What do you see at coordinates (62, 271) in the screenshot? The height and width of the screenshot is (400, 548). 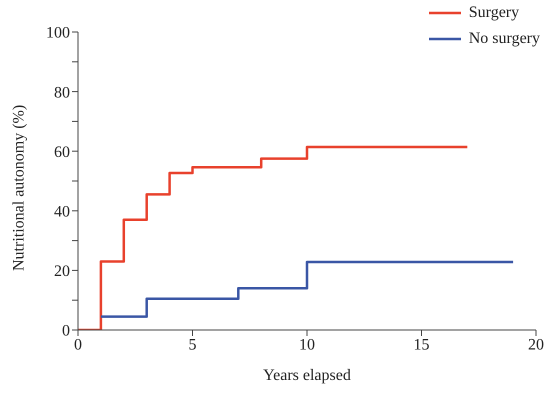 I see `y-tick-label: 20` at bounding box center [62, 271].